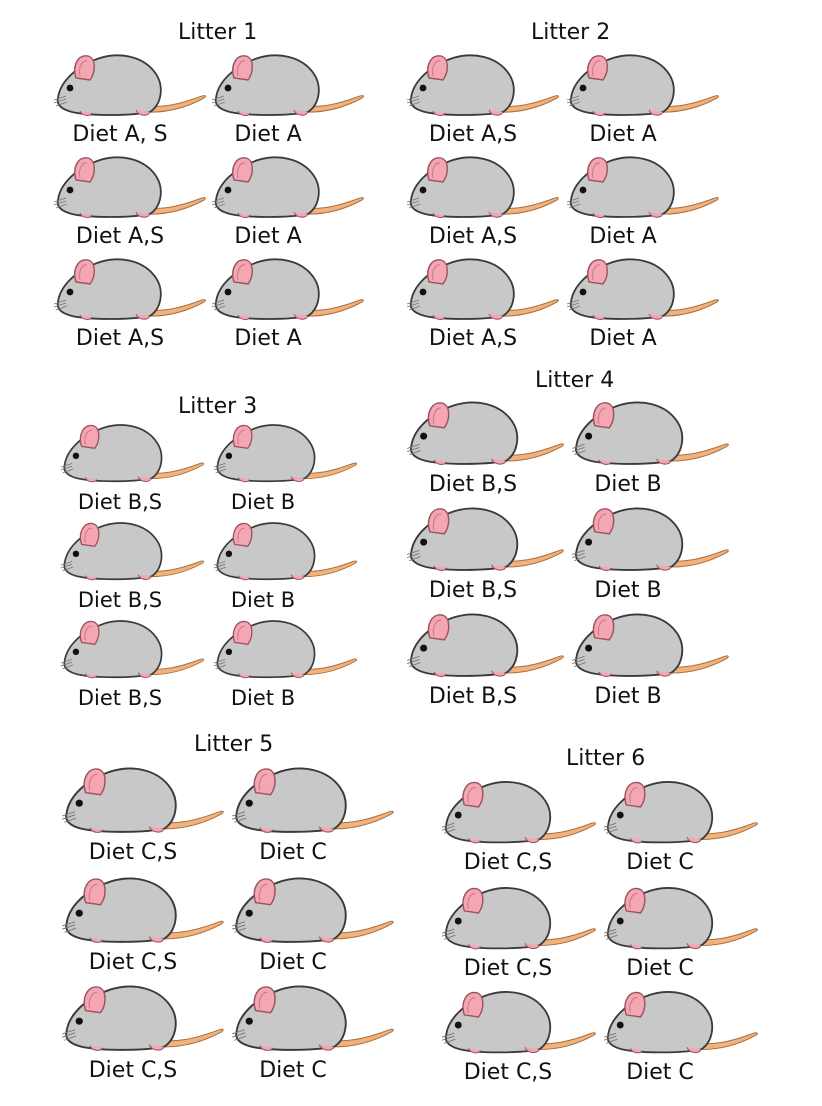 The height and width of the screenshot is (1106, 822). Describe the element at coordinates (218, 406) in the screenshot. I see `litter-title: Litter 3` at that location.